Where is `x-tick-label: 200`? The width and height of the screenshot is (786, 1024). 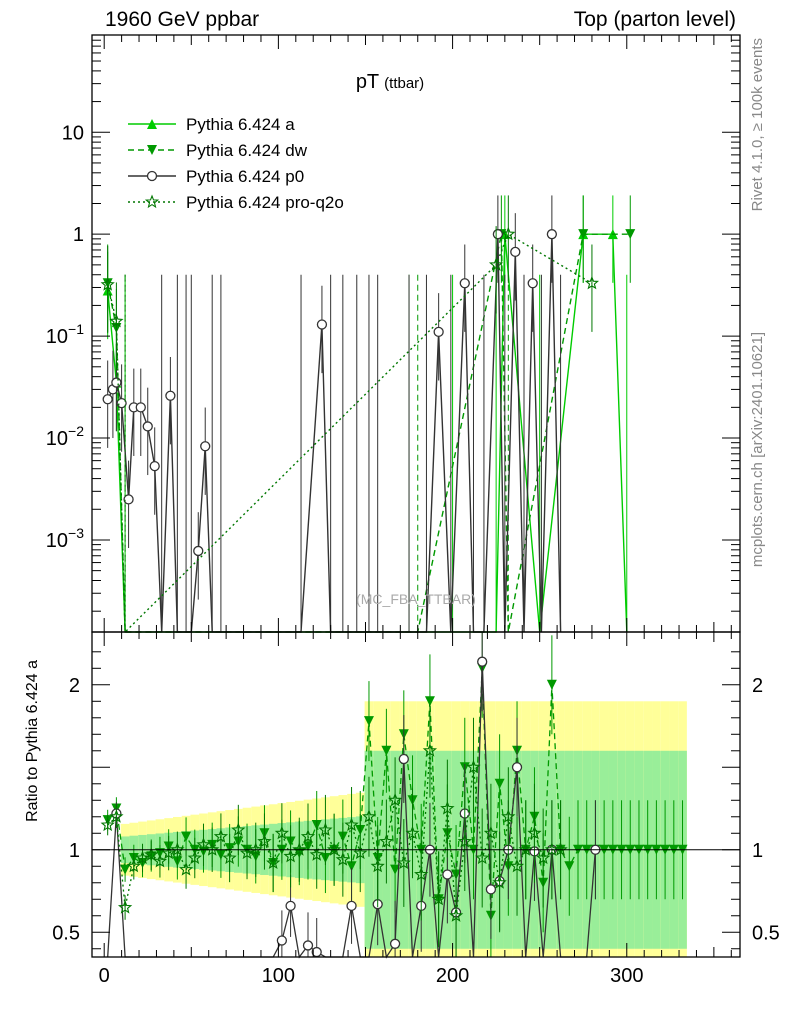 x-tick-label: 200 is located at coordinates (452, 976).